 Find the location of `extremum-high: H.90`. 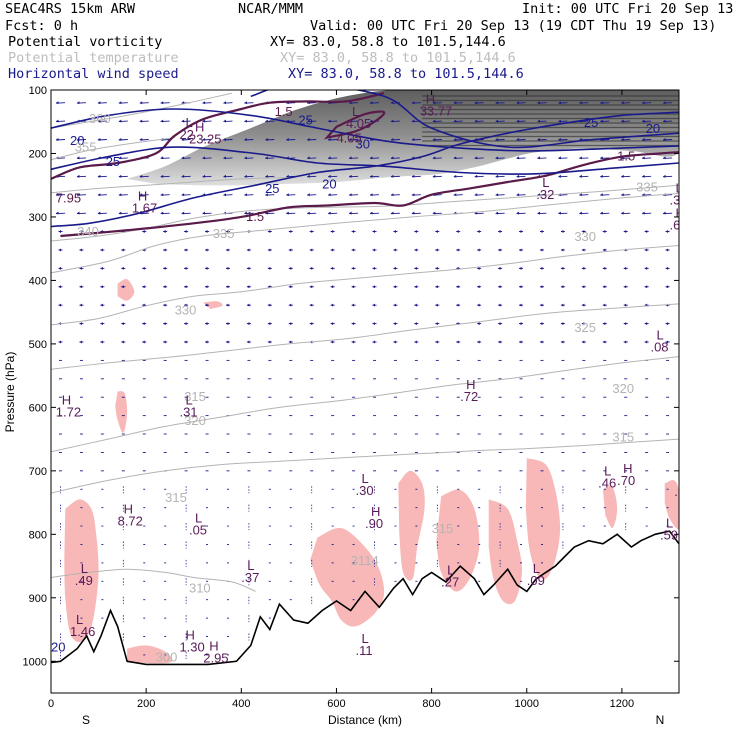

extremum-high: H.90 is located at coordinates (374, 517).